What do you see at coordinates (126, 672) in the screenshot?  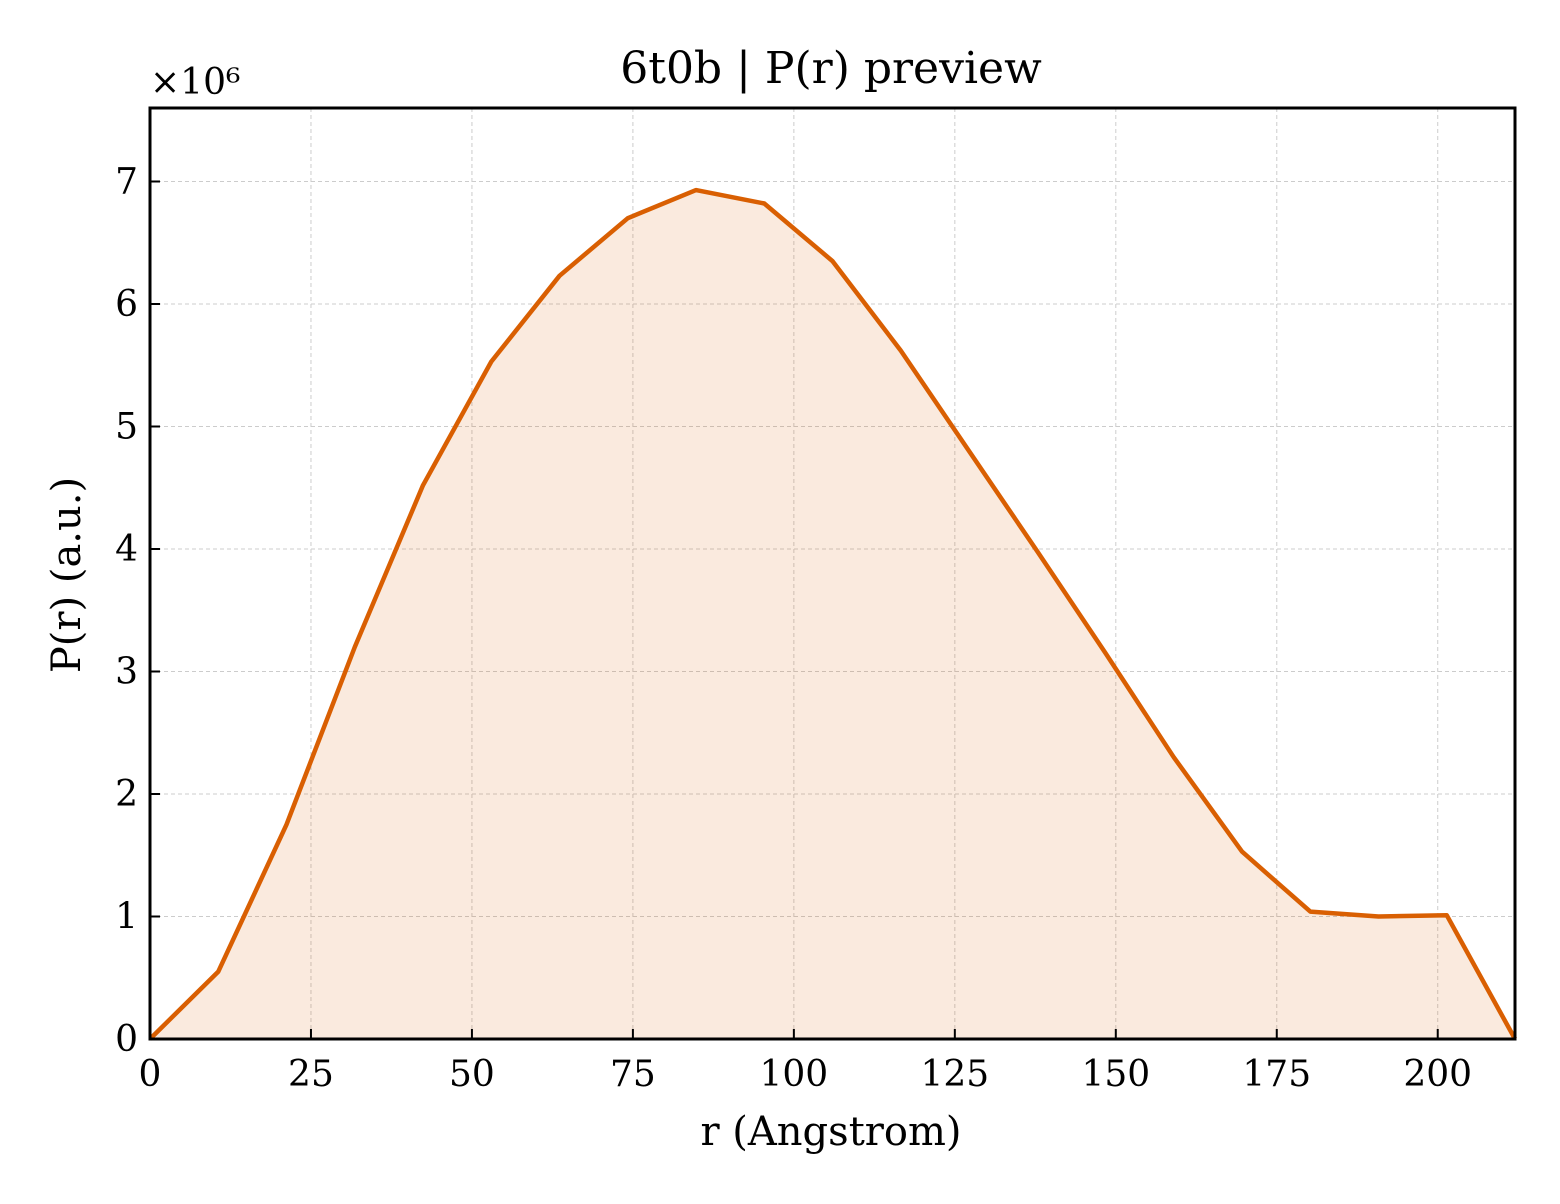 I see `y-tick-label: 3` at bounding box center [126, 672].